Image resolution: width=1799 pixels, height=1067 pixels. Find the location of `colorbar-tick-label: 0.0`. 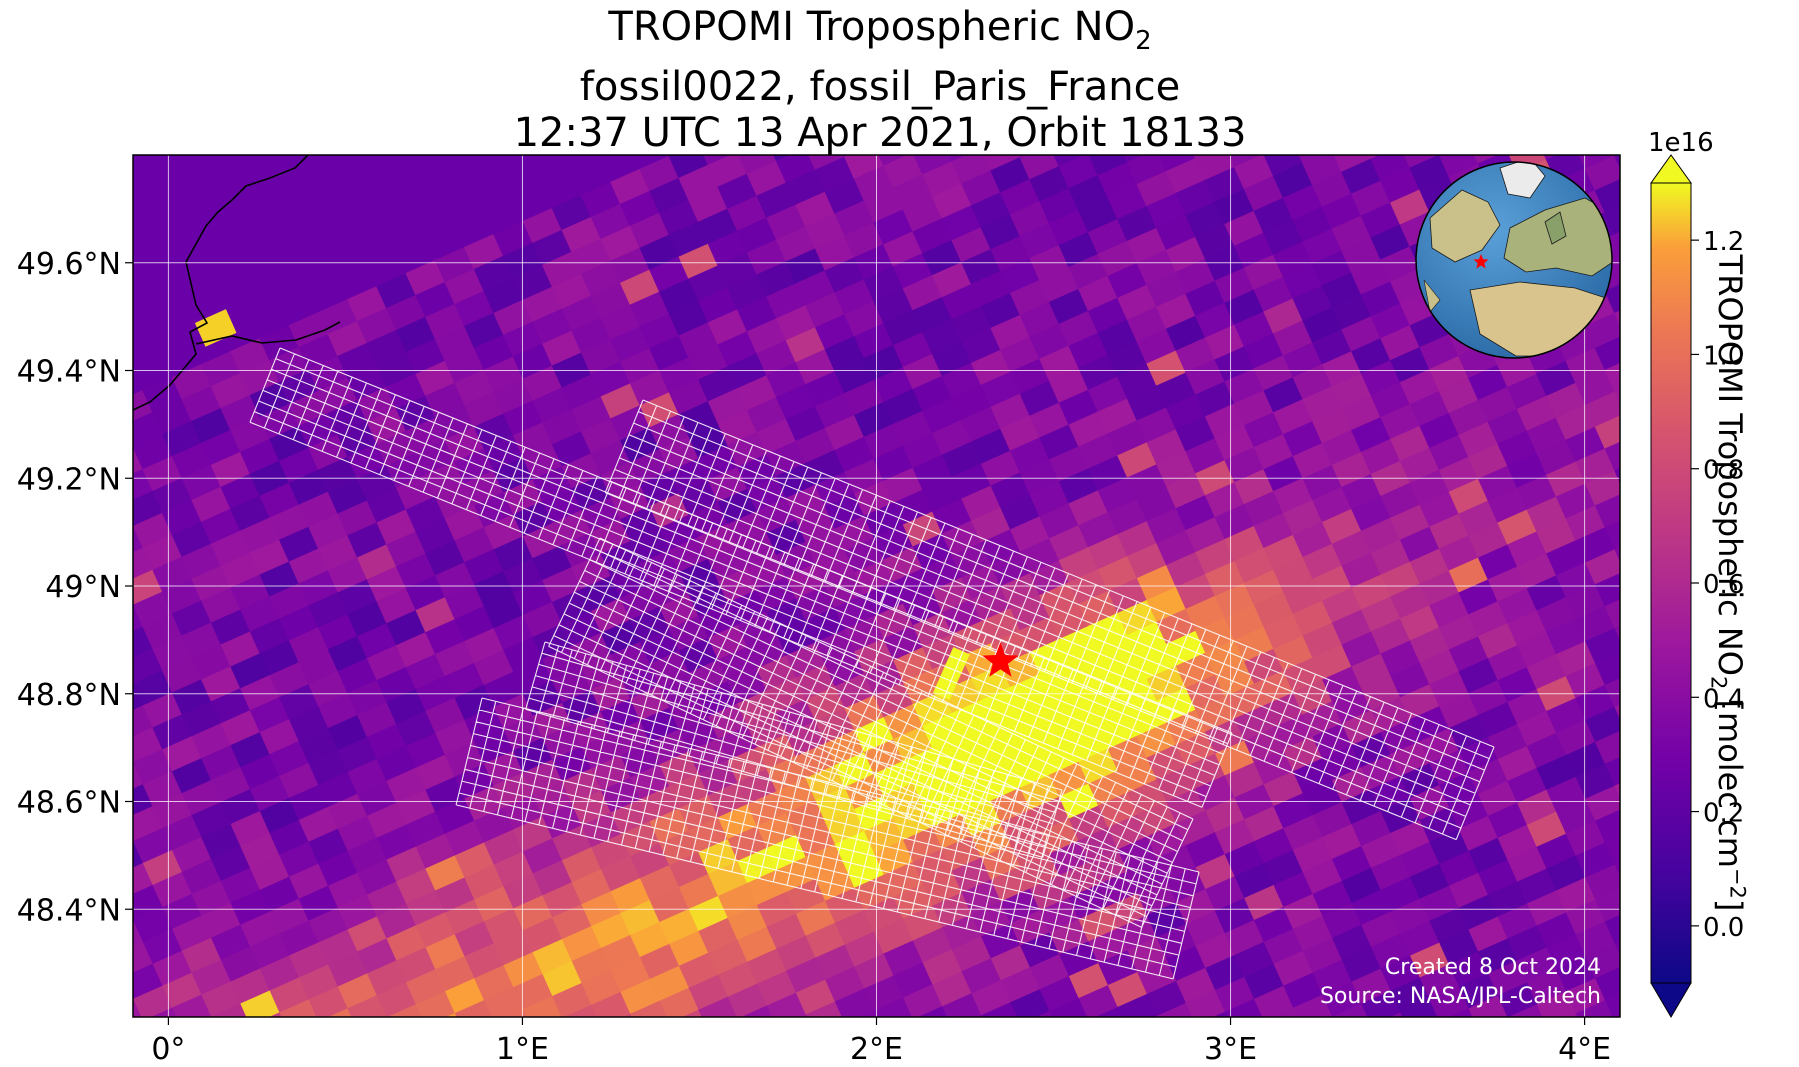

colorbar-tick-label: 0.0 is located at coordinates (1723, 928).